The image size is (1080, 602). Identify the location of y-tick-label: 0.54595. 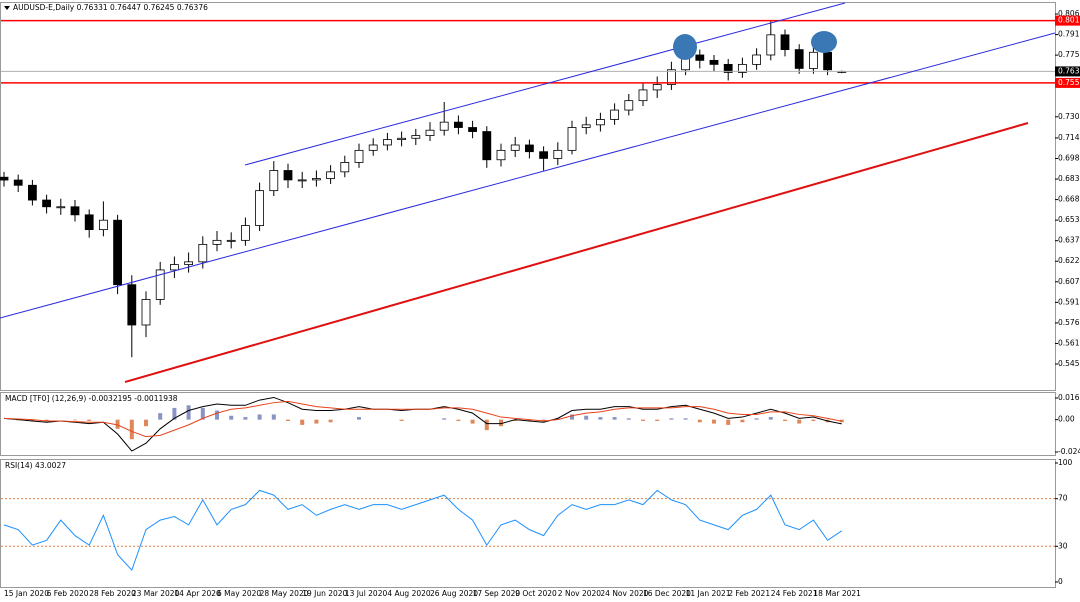
(1069, 363).